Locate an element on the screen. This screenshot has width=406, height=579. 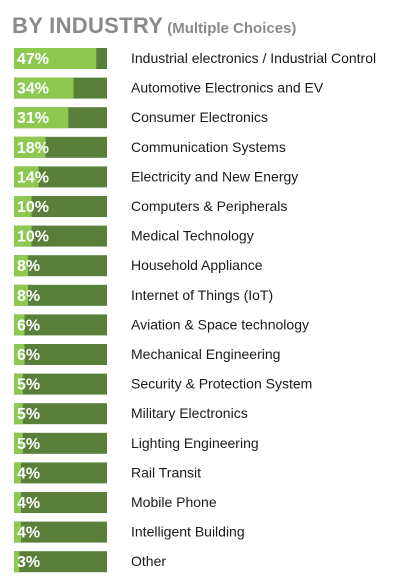
category-label: Automotive Electronics and EV is located at coordinates (227, 88).